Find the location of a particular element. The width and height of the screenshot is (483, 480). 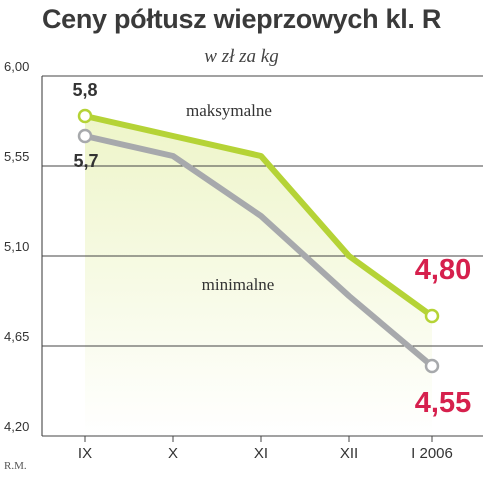

x-tick-label: XI is located at coordinates (261, 453).